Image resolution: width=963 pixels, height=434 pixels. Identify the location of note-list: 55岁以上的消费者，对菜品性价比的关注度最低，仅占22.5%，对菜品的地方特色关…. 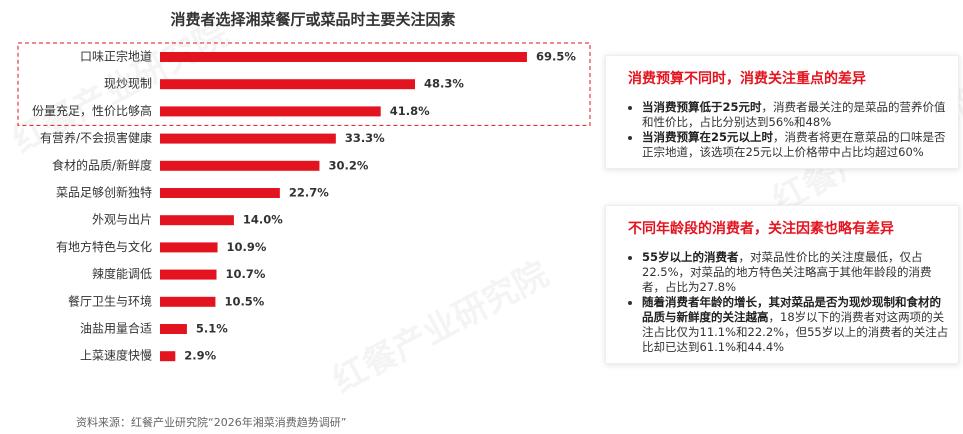
(783, 302).